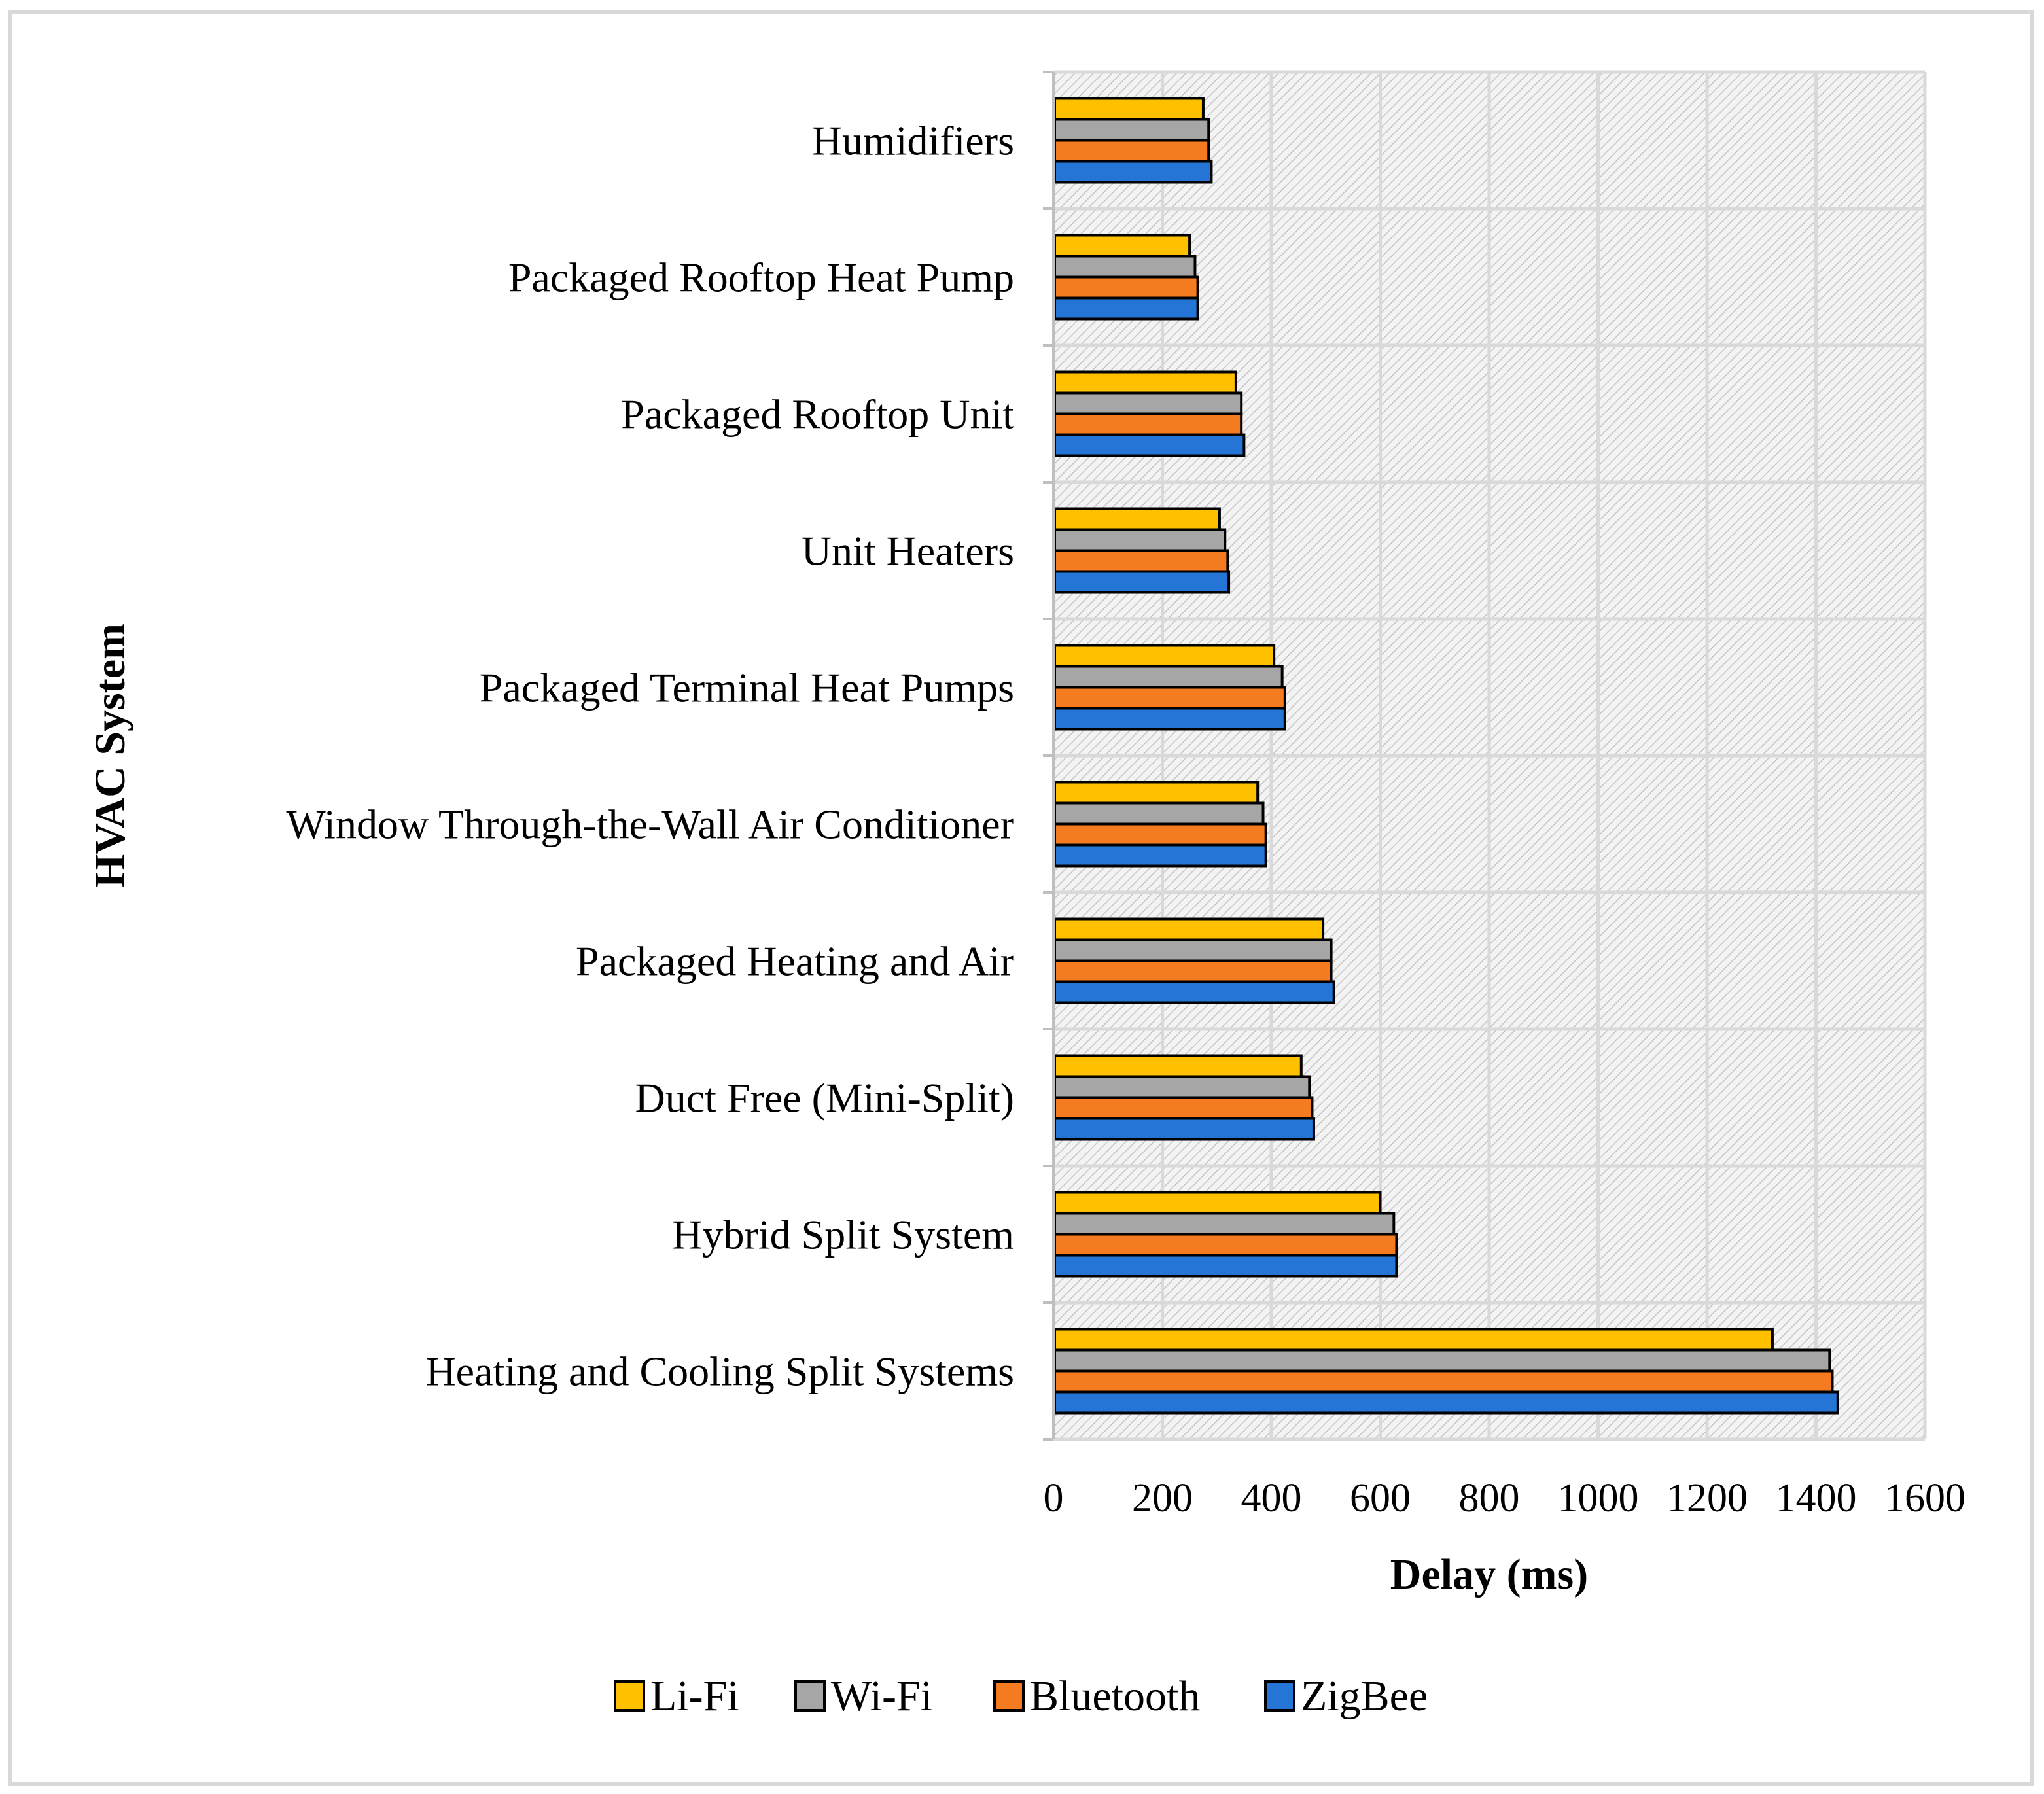 This screenshot has height=1794, width=2044. What do you see at coordinates (761, 278) in the screenshot?
I see `category-label: Packaged Rooftop Heat Pump` at bounding box center [761, 278].